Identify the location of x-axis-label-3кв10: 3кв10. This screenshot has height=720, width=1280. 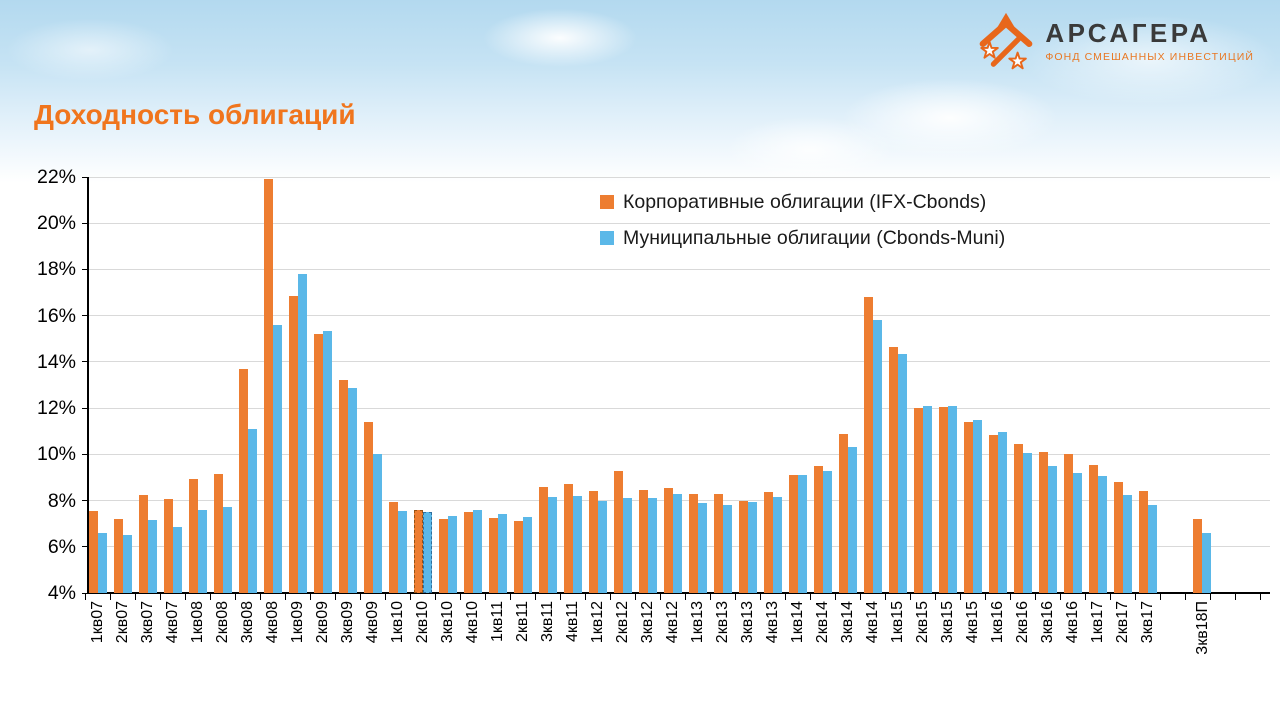
(447, 622).